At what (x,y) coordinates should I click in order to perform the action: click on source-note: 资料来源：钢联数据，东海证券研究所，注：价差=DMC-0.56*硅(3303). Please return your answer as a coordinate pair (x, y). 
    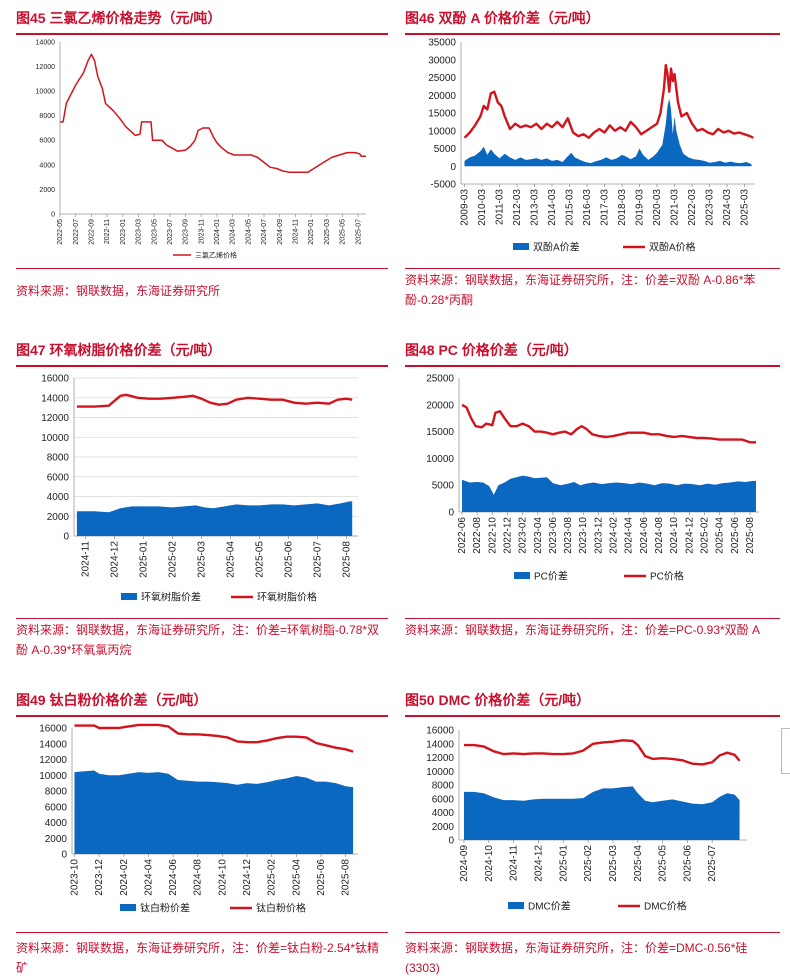
    Looking at the image, I should click on (576, 958).